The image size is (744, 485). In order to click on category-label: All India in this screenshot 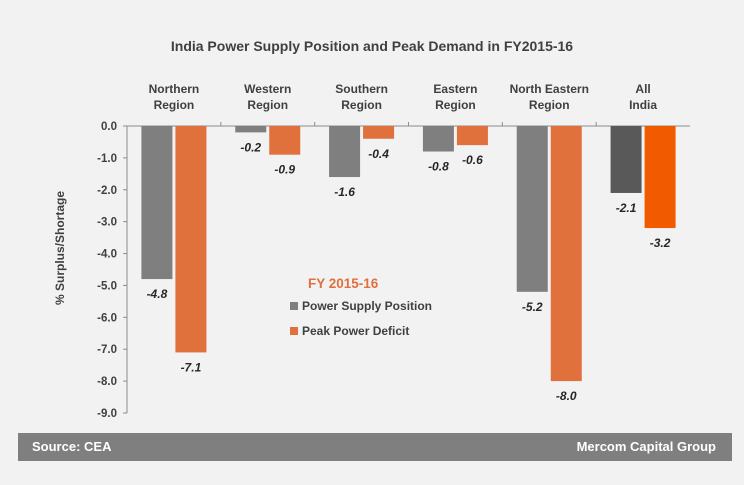, I will do `click(643, 97)`.